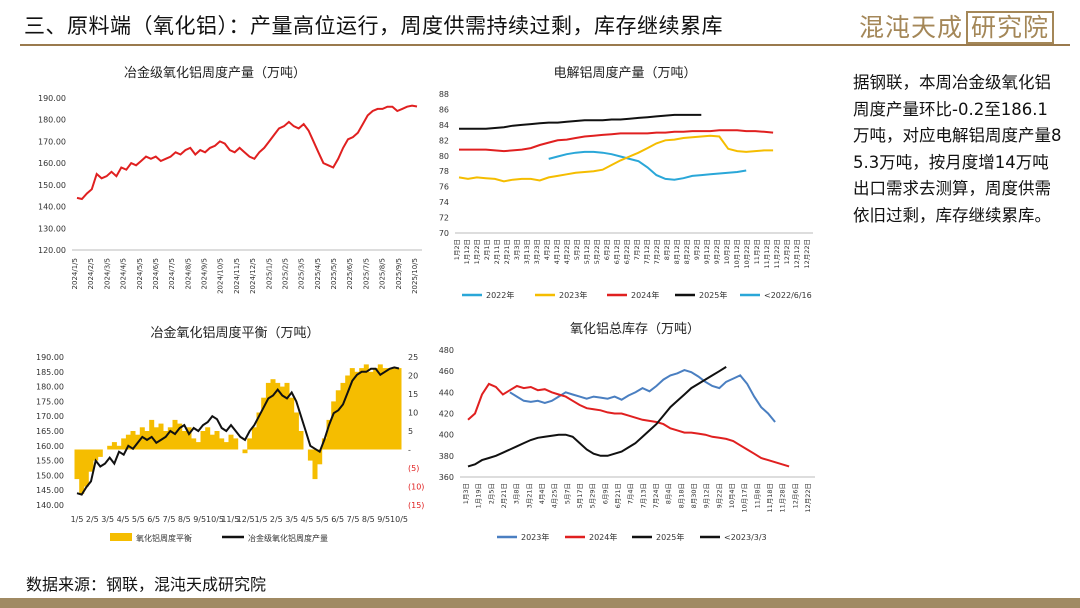 This screenshot has height=608, width=1080. What do you see at coordinates (353, 519) in the screenshot?
I see `x-tick-label: 7/5` at bounding box center [353, 519].